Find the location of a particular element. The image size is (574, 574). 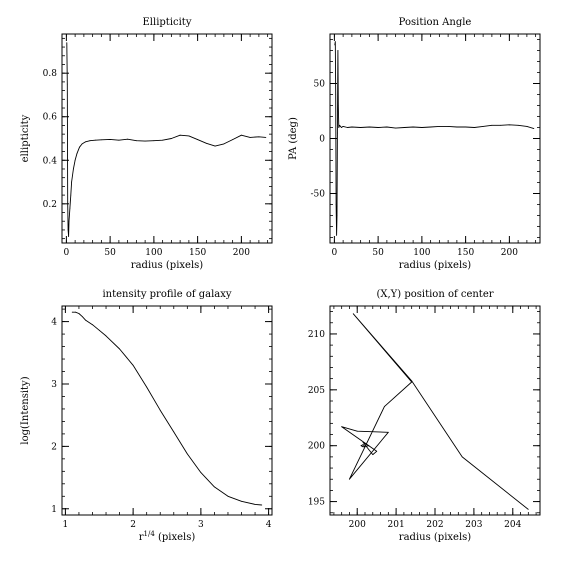

ellipticity-y-axis-label: ellipticity is located at coordinates (25, 138).